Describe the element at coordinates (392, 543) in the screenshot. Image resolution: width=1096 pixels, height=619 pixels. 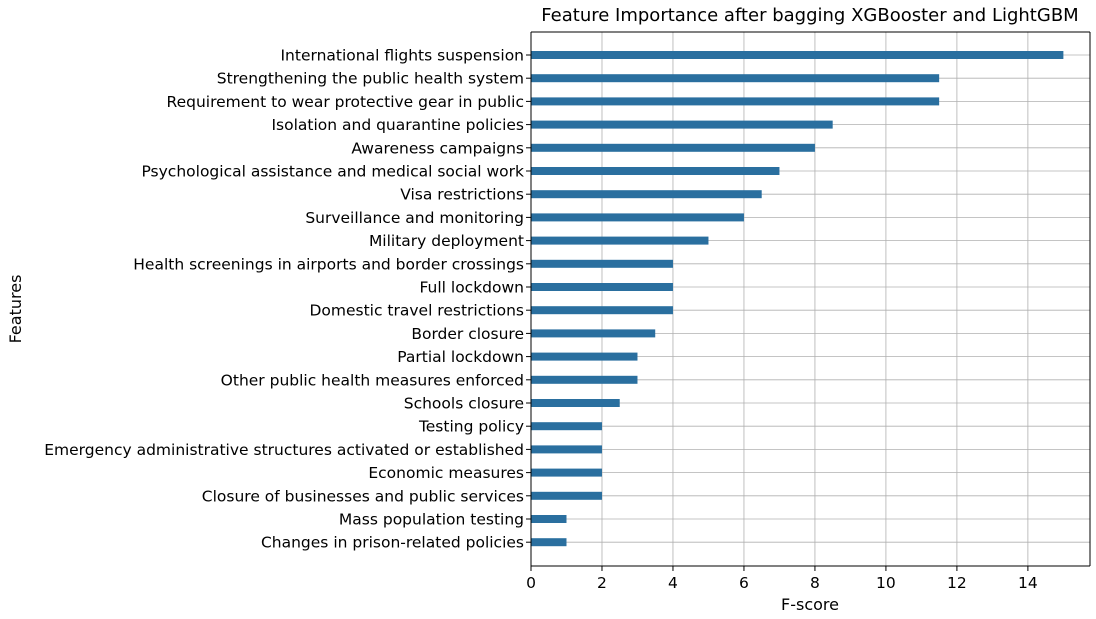
I see `y-tick-label: Changes in prison-related policies` at that location.